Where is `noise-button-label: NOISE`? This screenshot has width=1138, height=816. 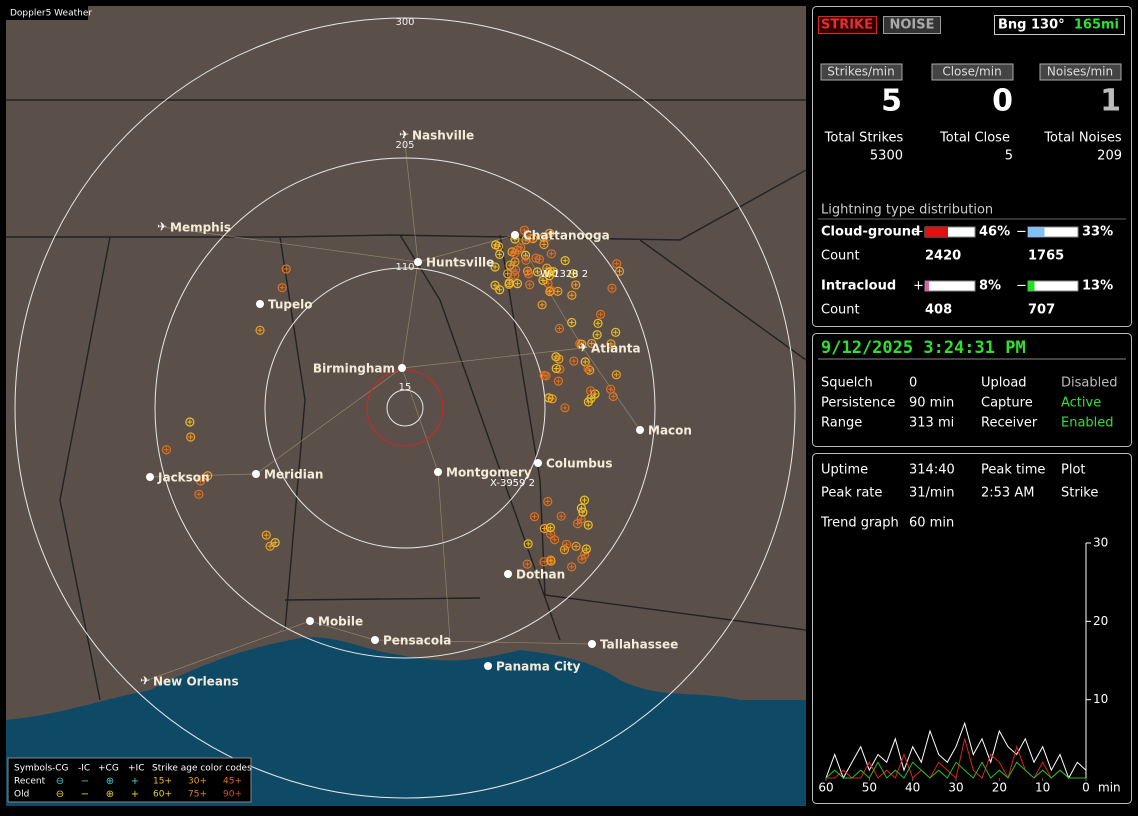 noise-button-label: NOISE is located at coordinates (911, 25).